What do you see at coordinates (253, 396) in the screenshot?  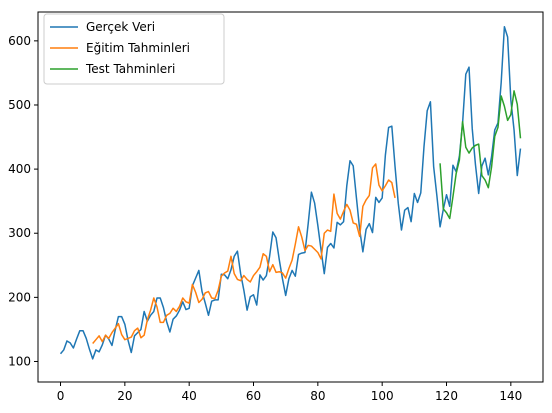 I see `x-tick-label: 60` at bounding box center [253, 396].